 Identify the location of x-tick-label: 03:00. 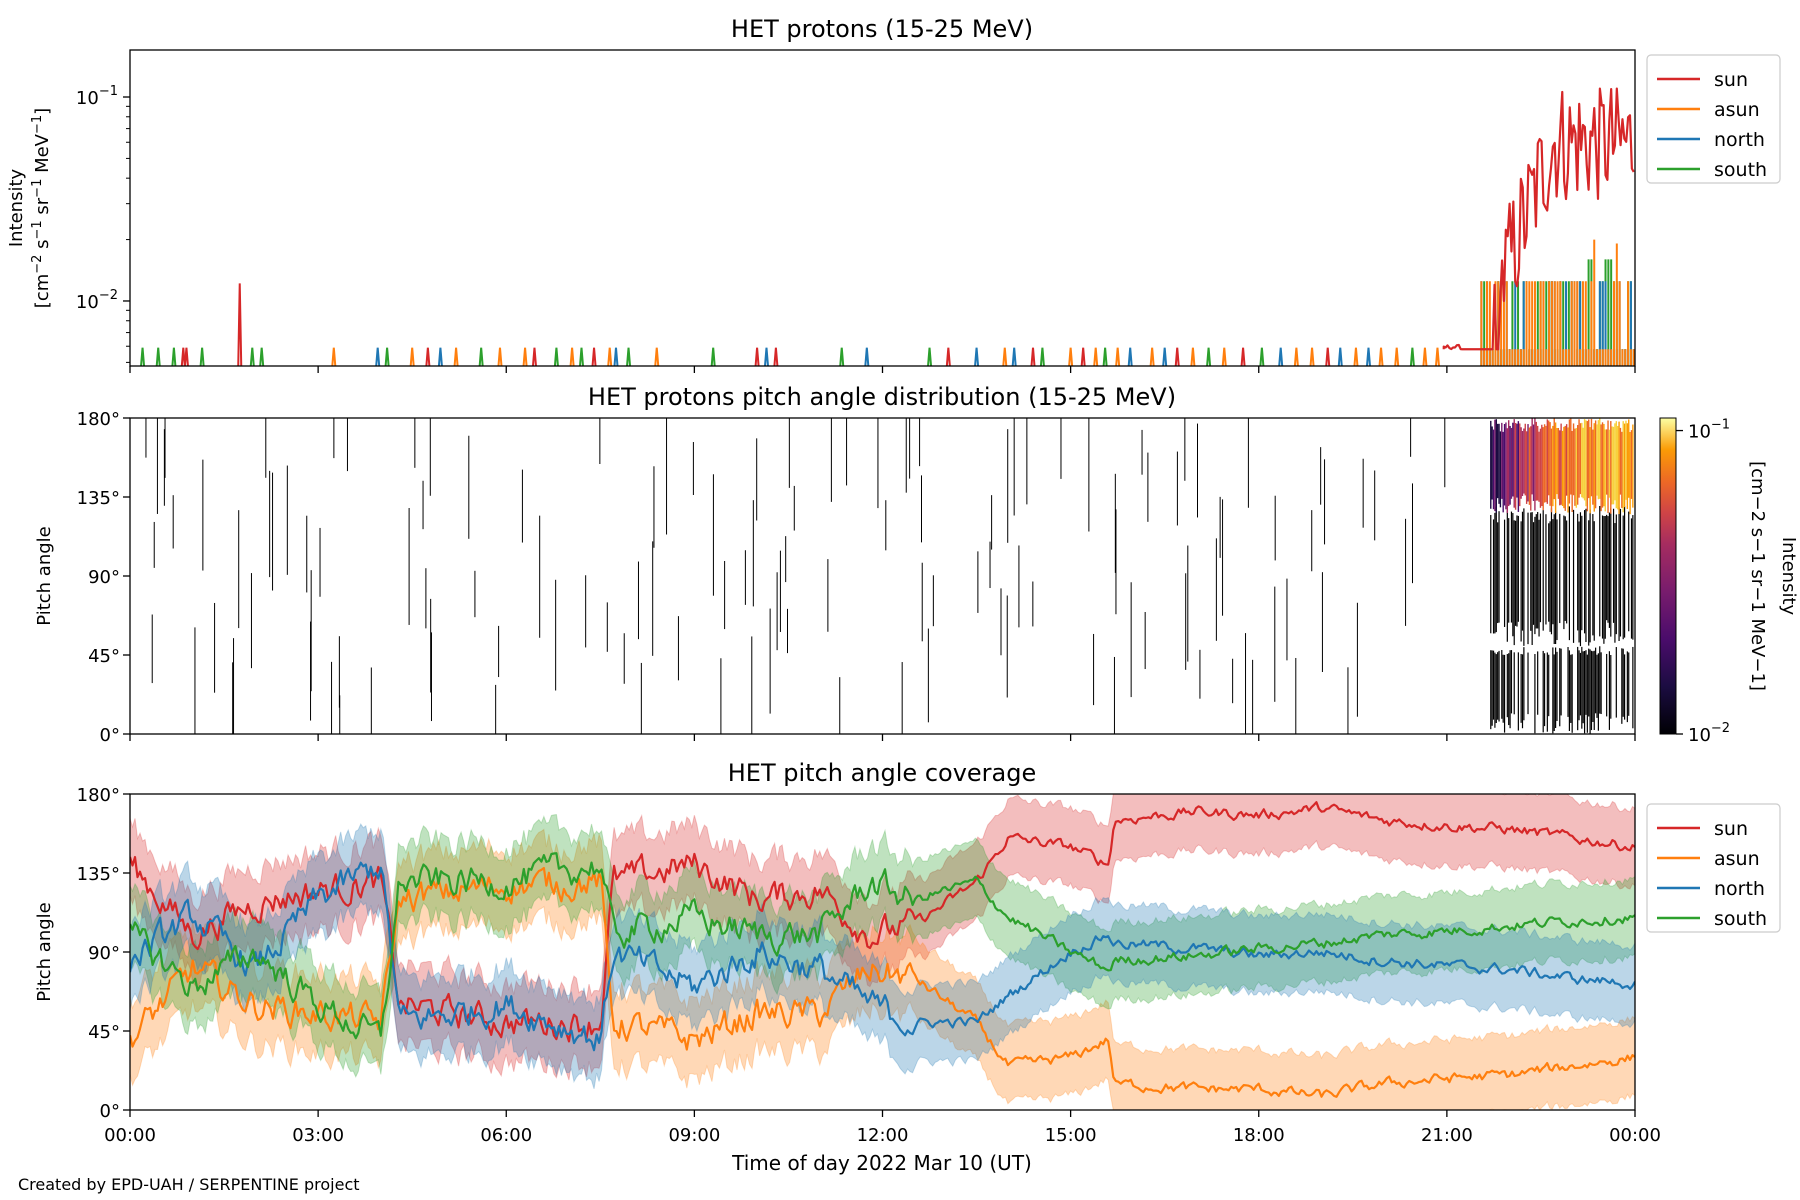
(318, 1135).